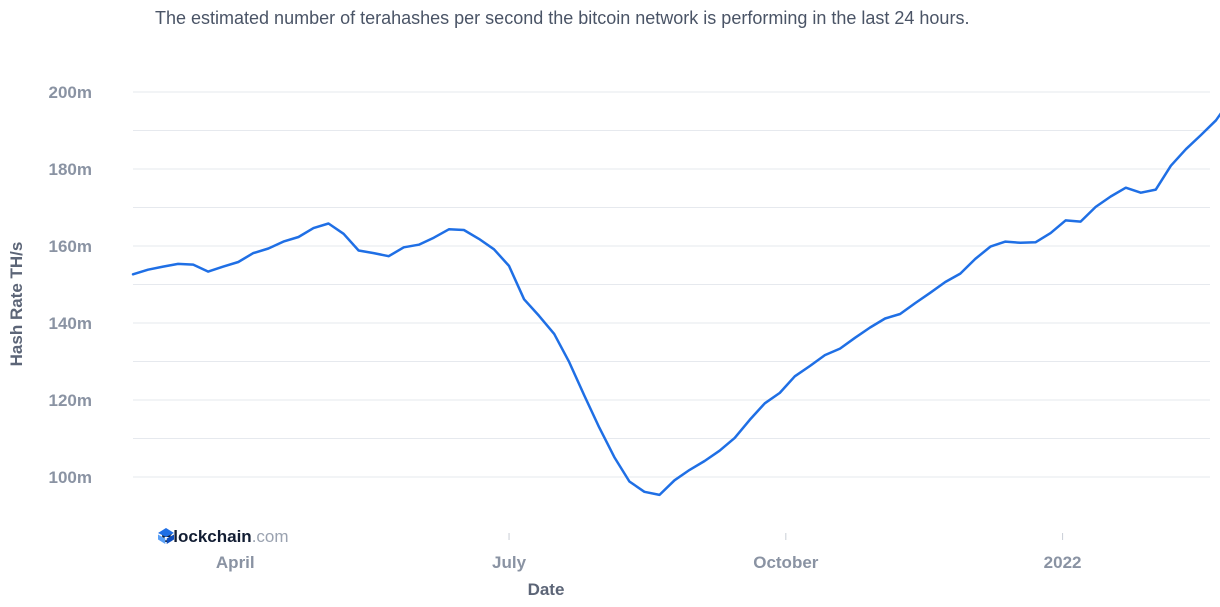 This screenshot has height=607, width=1220. I want to click on blockchain-logo: Blockchain .com, so click(223, 537).